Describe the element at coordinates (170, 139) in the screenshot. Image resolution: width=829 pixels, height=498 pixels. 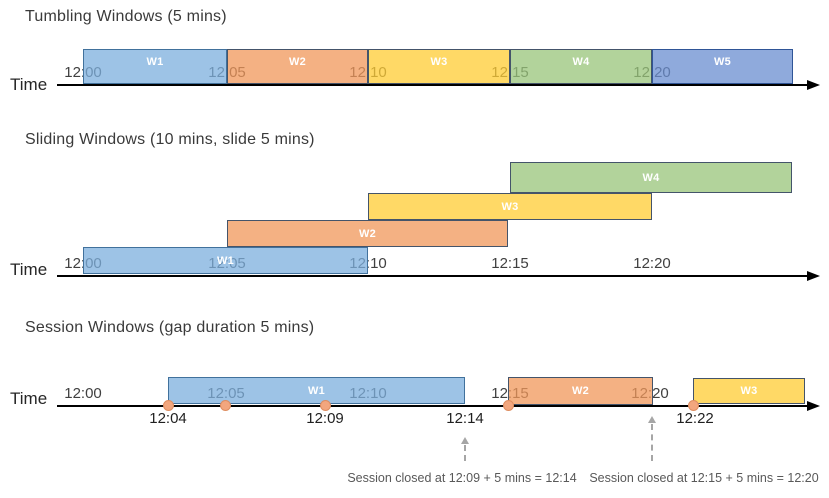
I see `section-title-sliding: Sliding Windows (10 mins, slide 5 mins)` at that location.